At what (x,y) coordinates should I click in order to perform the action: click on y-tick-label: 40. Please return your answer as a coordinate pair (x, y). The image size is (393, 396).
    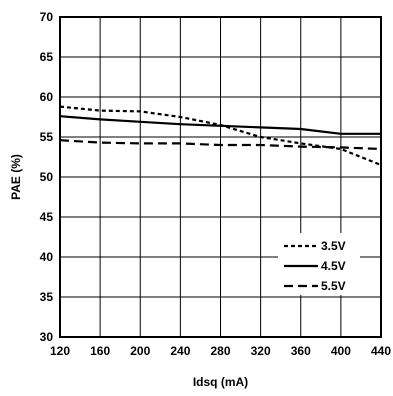
    Looking at the image, I should click on (47, 257).